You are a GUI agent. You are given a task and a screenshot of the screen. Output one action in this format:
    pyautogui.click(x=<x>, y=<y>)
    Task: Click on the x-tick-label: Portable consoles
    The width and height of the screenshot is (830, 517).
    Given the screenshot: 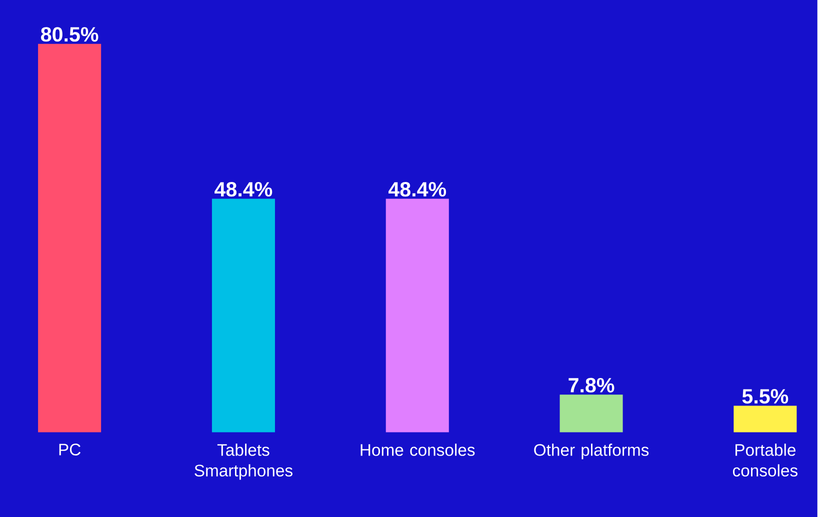 What is the action you would take?
    pyautogui.click(x=765, y=460)
    